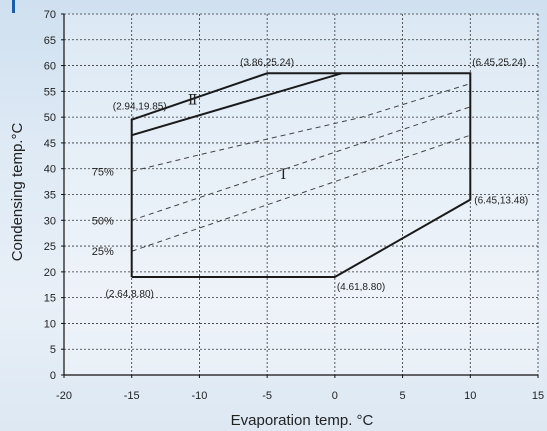 The width and height of the screenshot is (547, 431). I want to click on x-tick-label: -10, so click(199, 396).